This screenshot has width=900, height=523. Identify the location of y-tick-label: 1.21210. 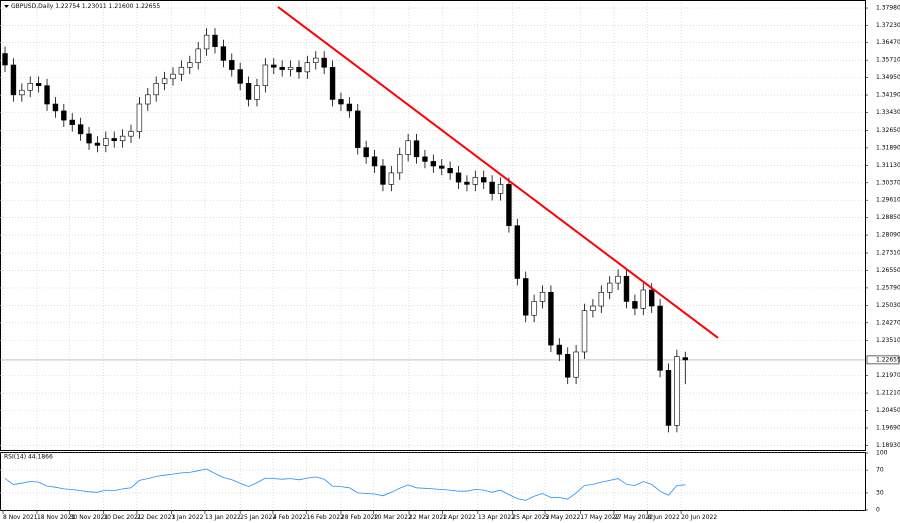
(888, 393).